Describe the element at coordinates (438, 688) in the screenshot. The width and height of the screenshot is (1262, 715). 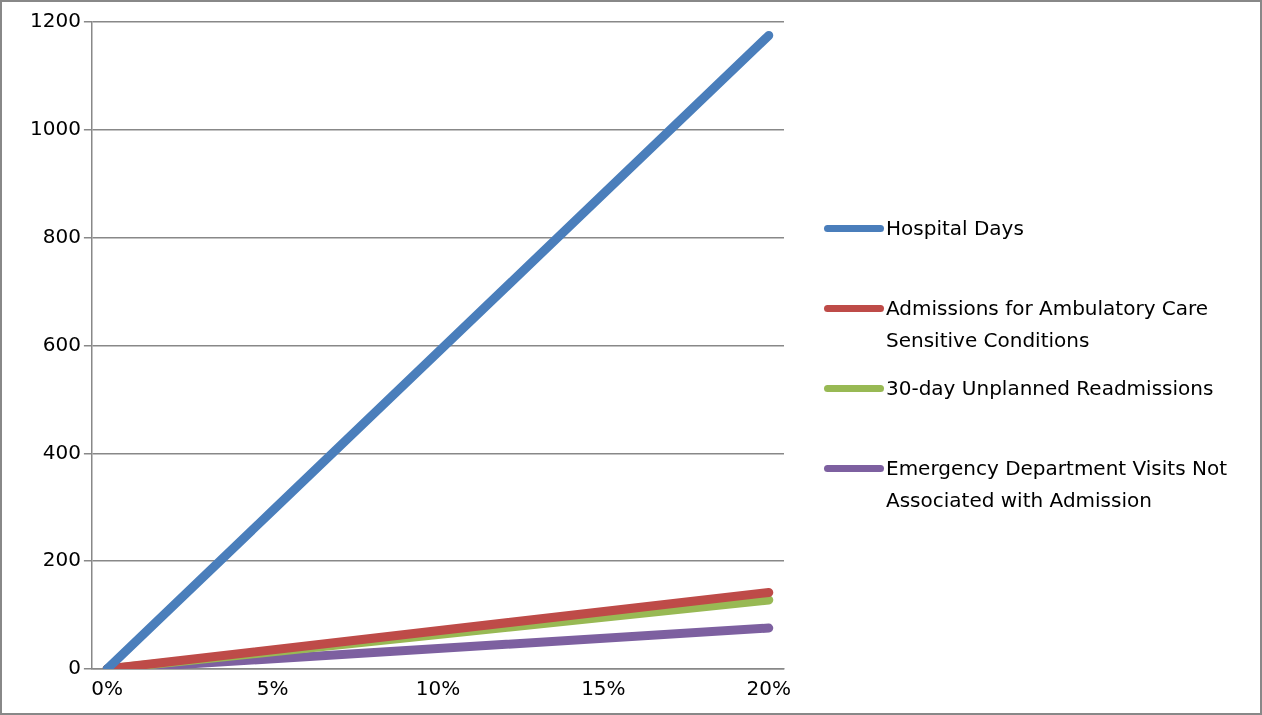
I see `x-tick-label: 10%` at that location.